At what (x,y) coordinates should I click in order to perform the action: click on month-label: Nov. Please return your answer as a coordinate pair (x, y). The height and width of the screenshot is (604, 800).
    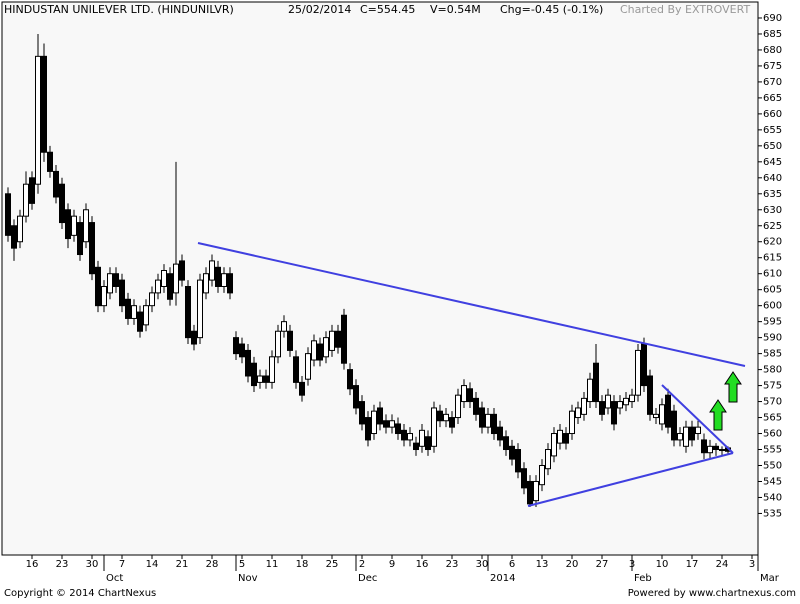
    Looking at the image, I should click on (248, 578).